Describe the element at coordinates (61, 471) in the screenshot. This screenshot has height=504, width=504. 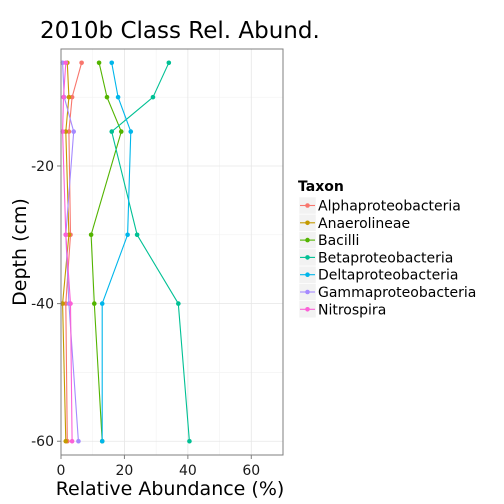
I see `x-tick-label: 0` at that location.